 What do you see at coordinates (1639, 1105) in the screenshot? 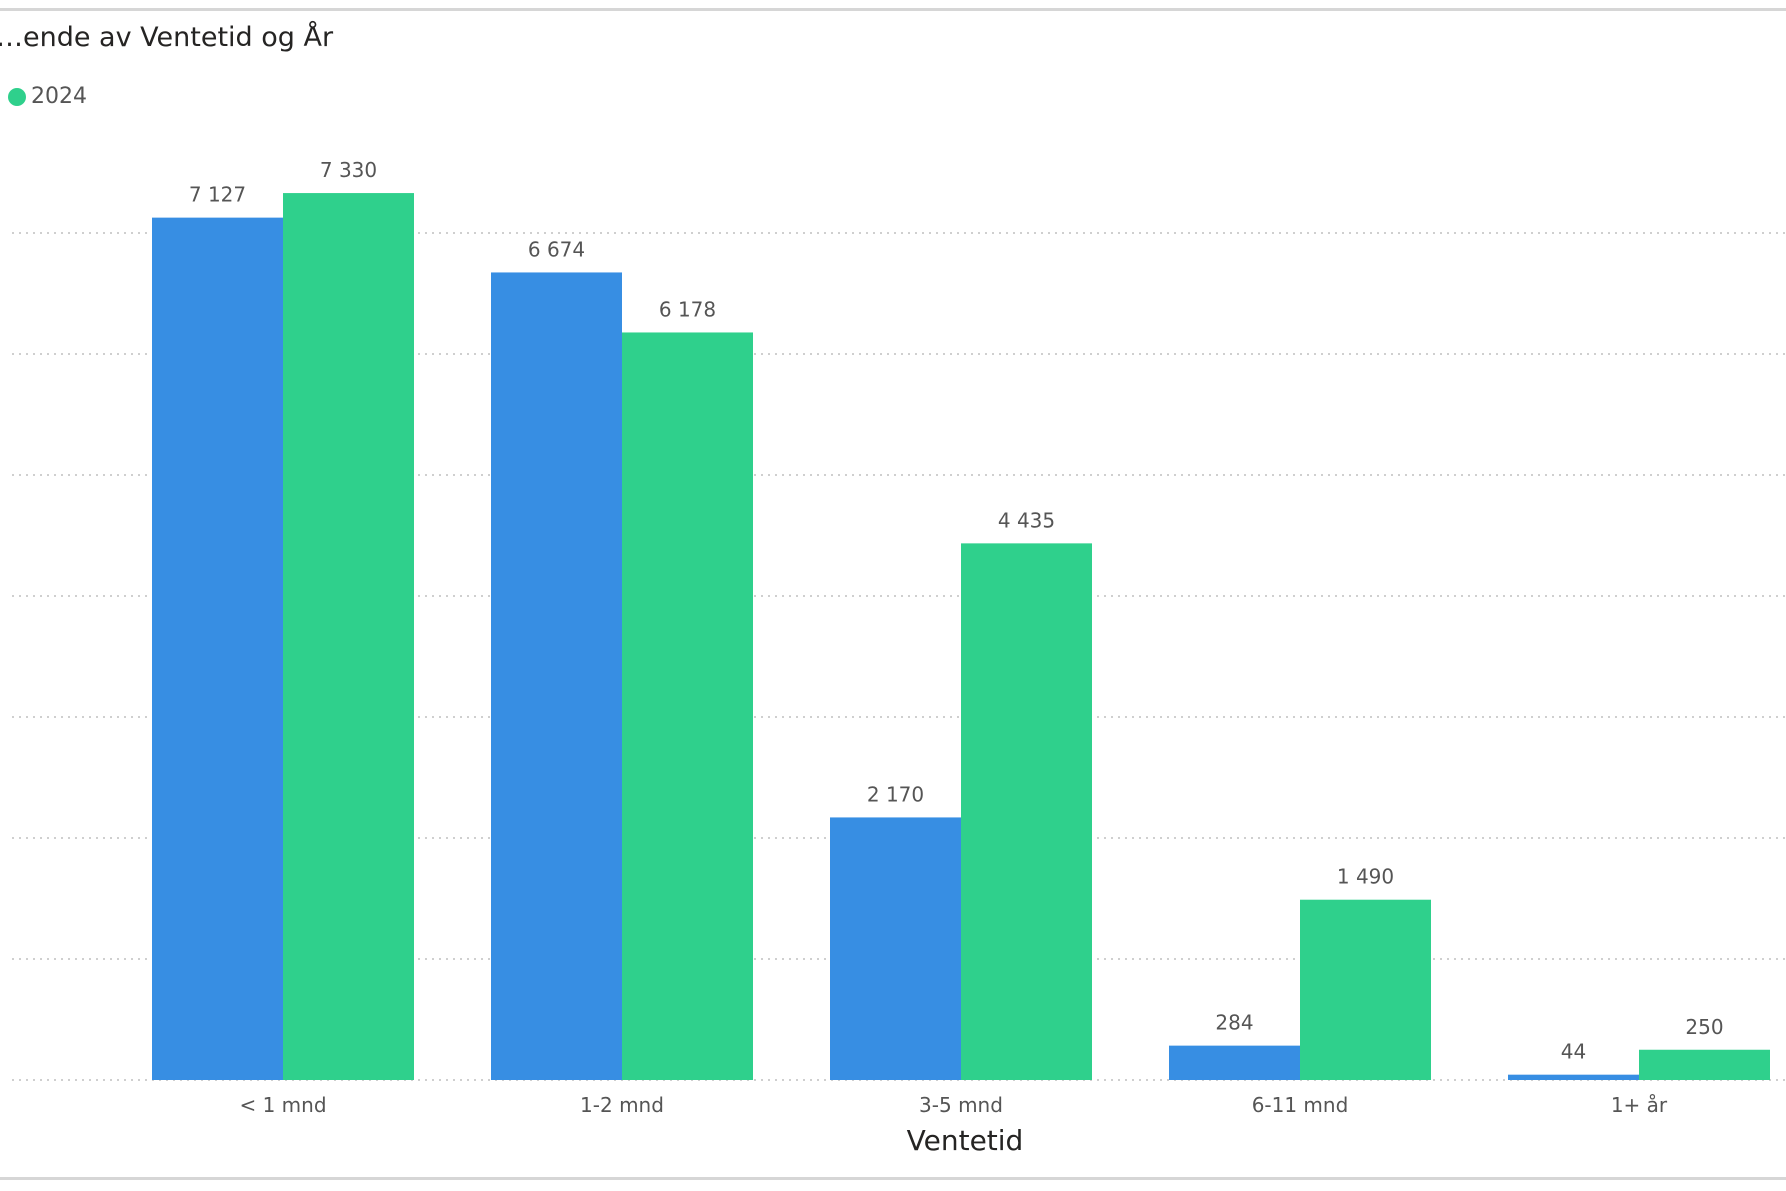
I see `x-tick-label: 1+ år` at bounding box center [1639, 1105].